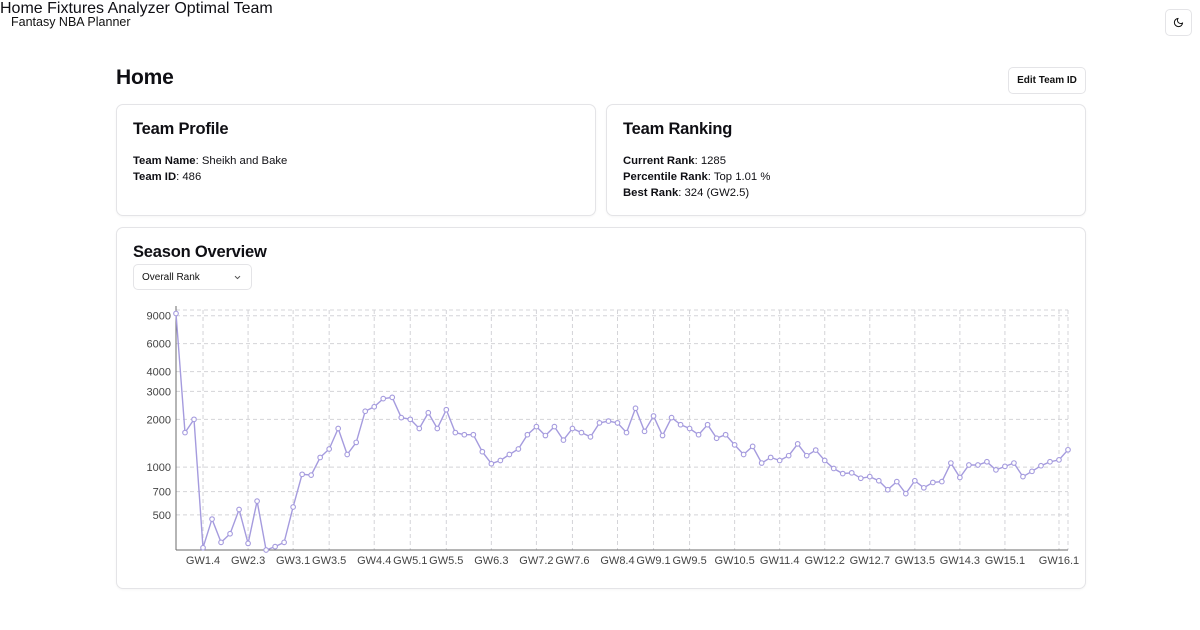  What do you see at coordinates (915, 561) in the screenshot?
I see `x-tick-label: GW13.5` at bounding box center [915, 561].